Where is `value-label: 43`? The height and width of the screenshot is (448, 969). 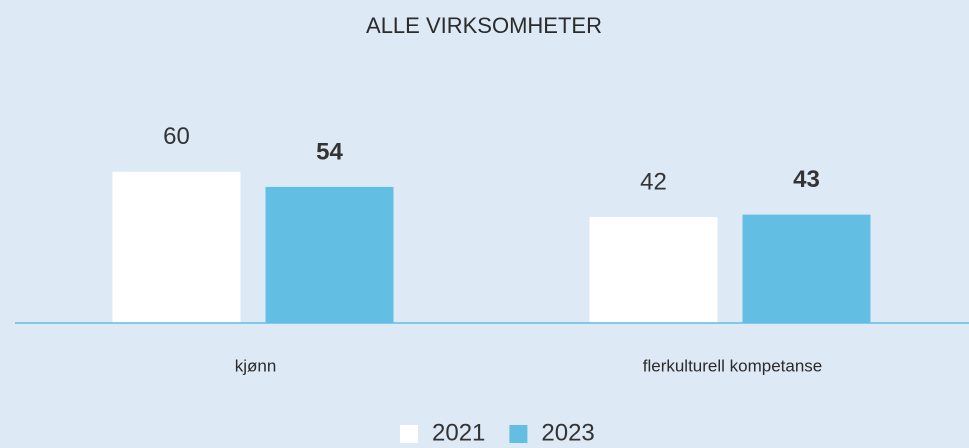
value-label: 43 is located at coordinates (806, 179).